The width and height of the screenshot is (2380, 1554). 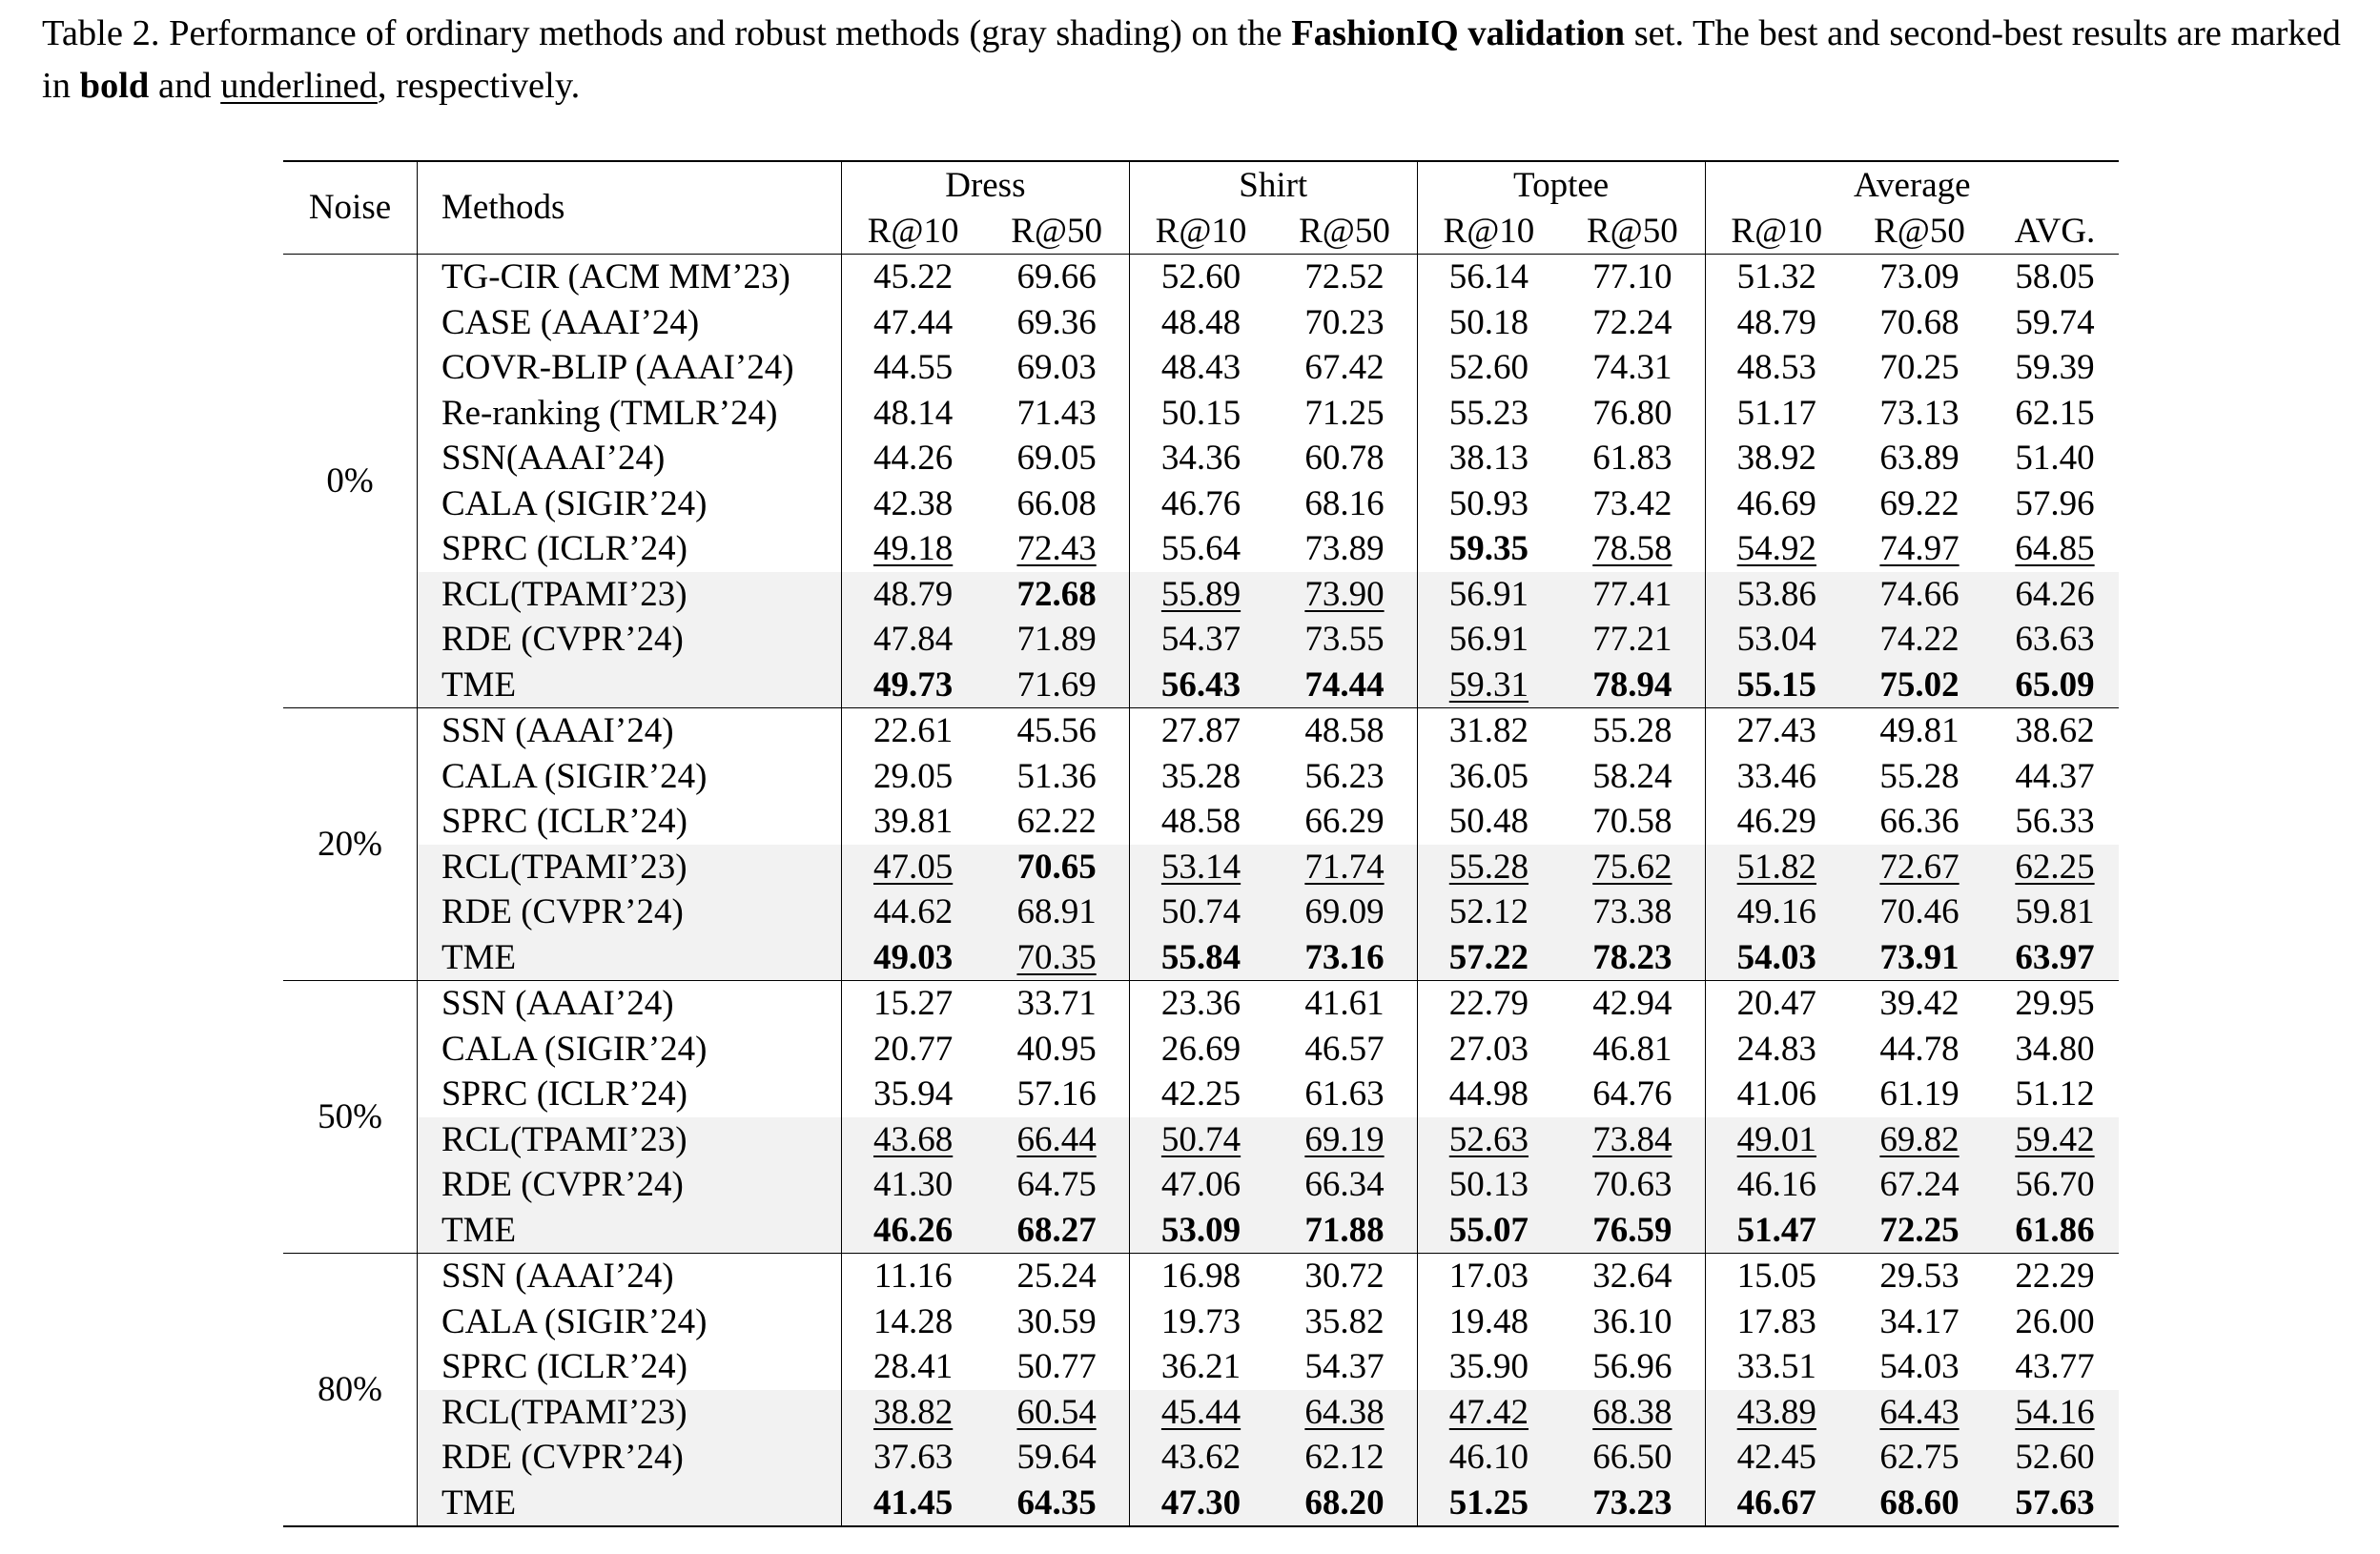 I want to click on metric-cell: 52.60, so click(x=1489, y=368).